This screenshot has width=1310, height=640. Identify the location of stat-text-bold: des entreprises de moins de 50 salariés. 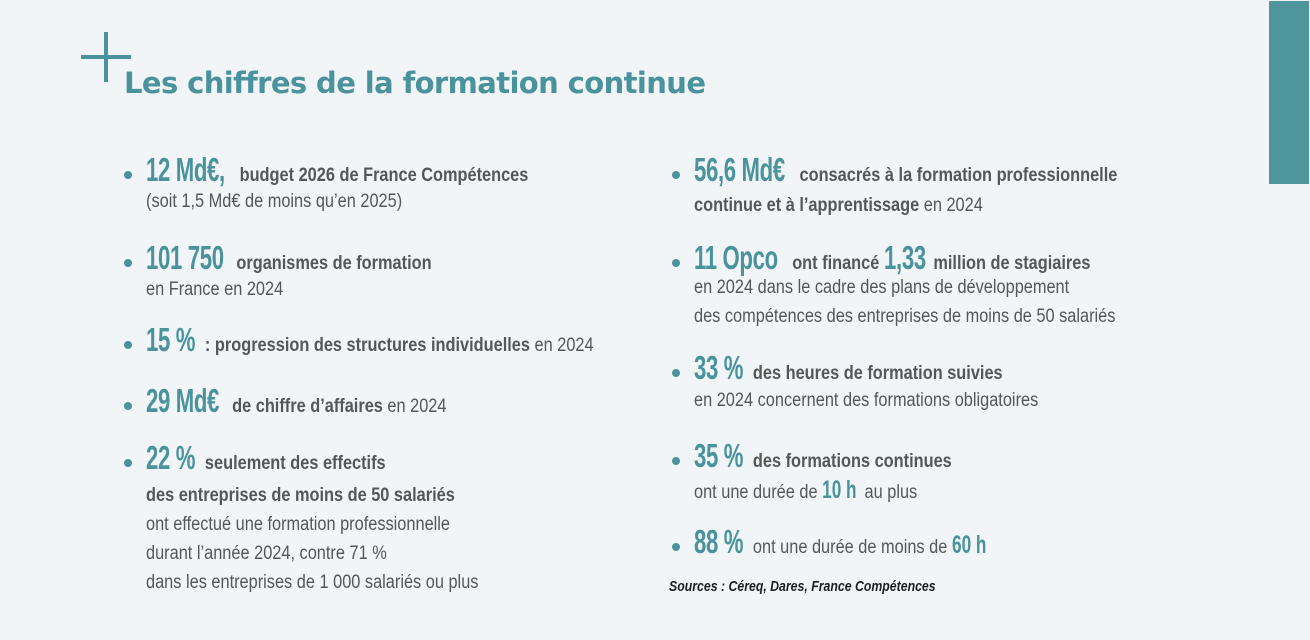
(300, 495).